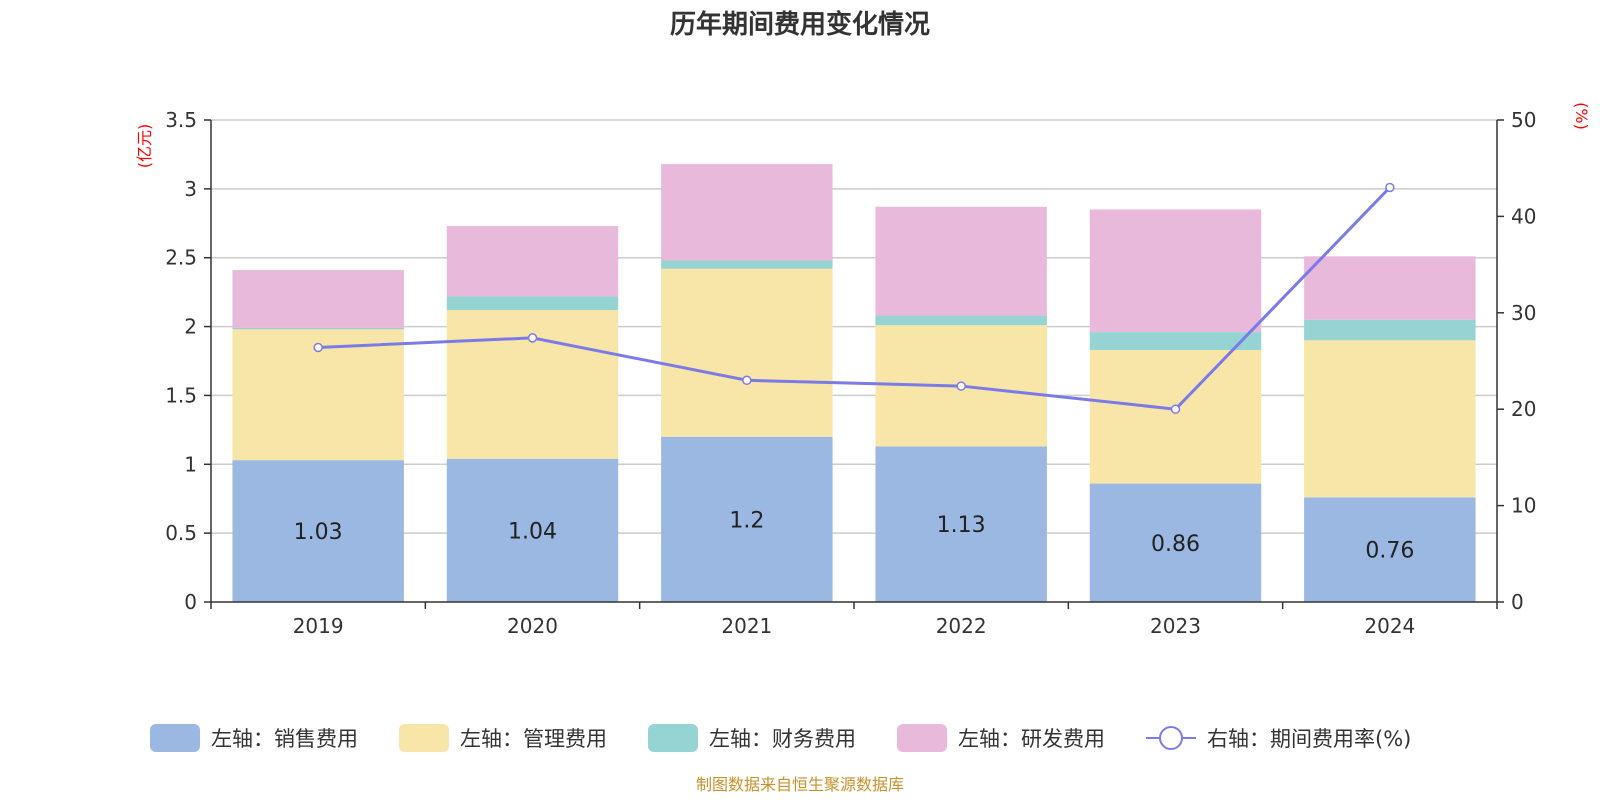 Image resolution: width=1600 pixels, height=800 pixels. I want to click on legend-label: 右轴：期间费用率(%), so click(1309, 739).